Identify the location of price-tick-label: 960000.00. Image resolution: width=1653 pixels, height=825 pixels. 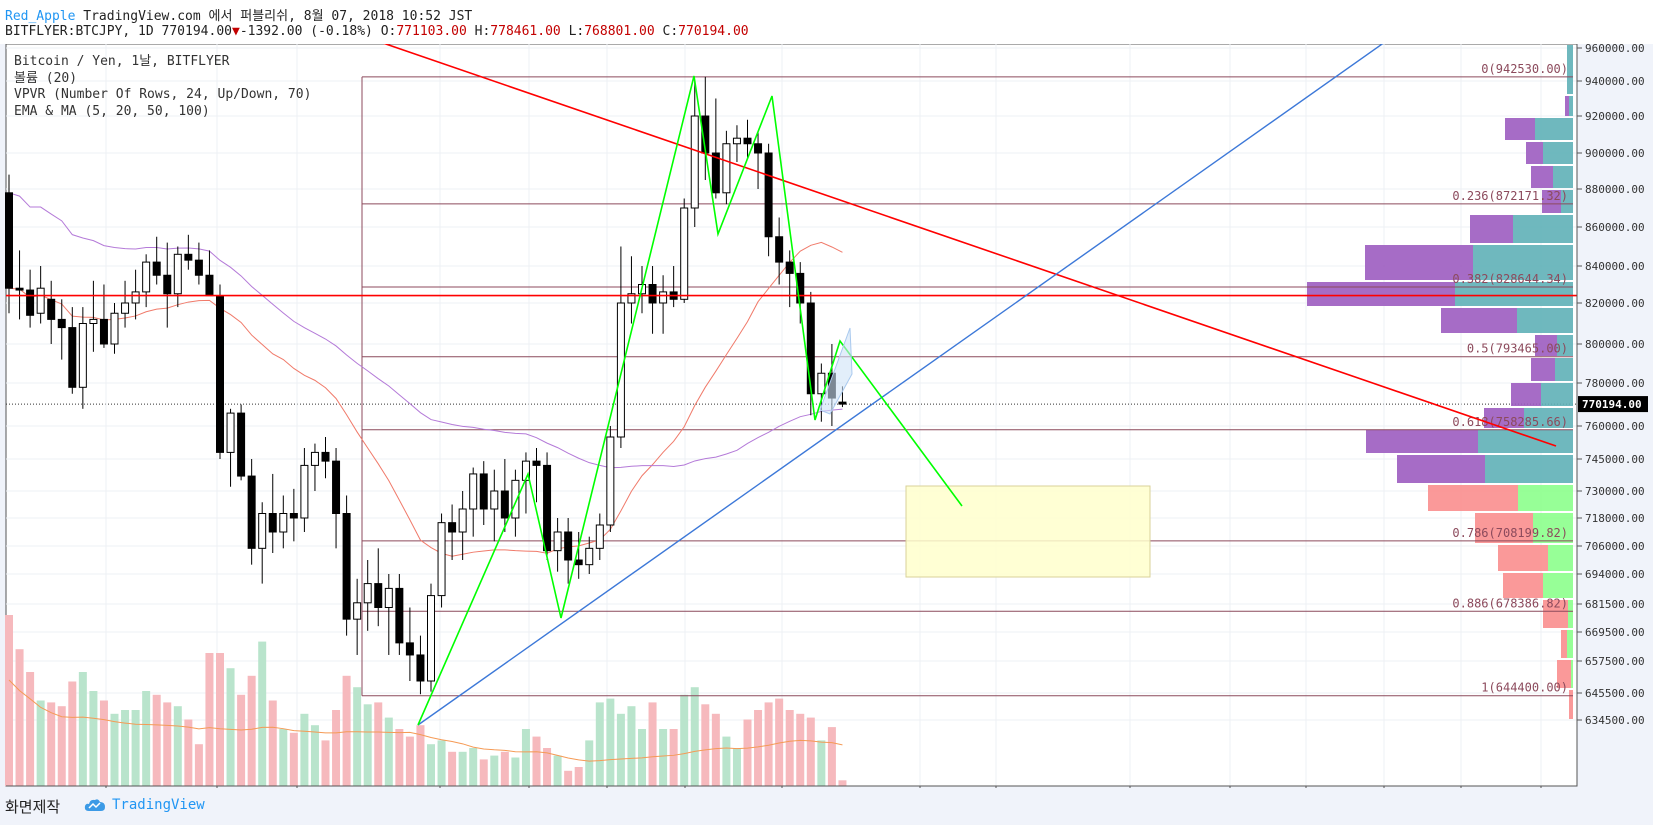
(1615, 49).